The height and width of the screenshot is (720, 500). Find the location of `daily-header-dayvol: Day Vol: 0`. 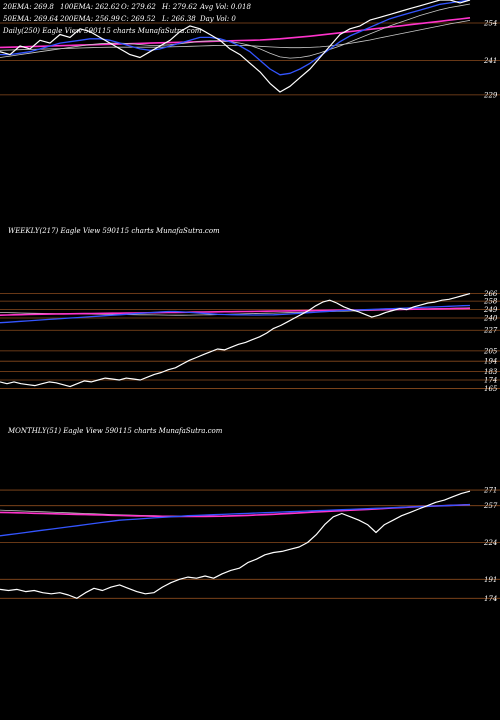

daily-header-dayvol: Day Vol: 0 is located at coordinates (217, 19).